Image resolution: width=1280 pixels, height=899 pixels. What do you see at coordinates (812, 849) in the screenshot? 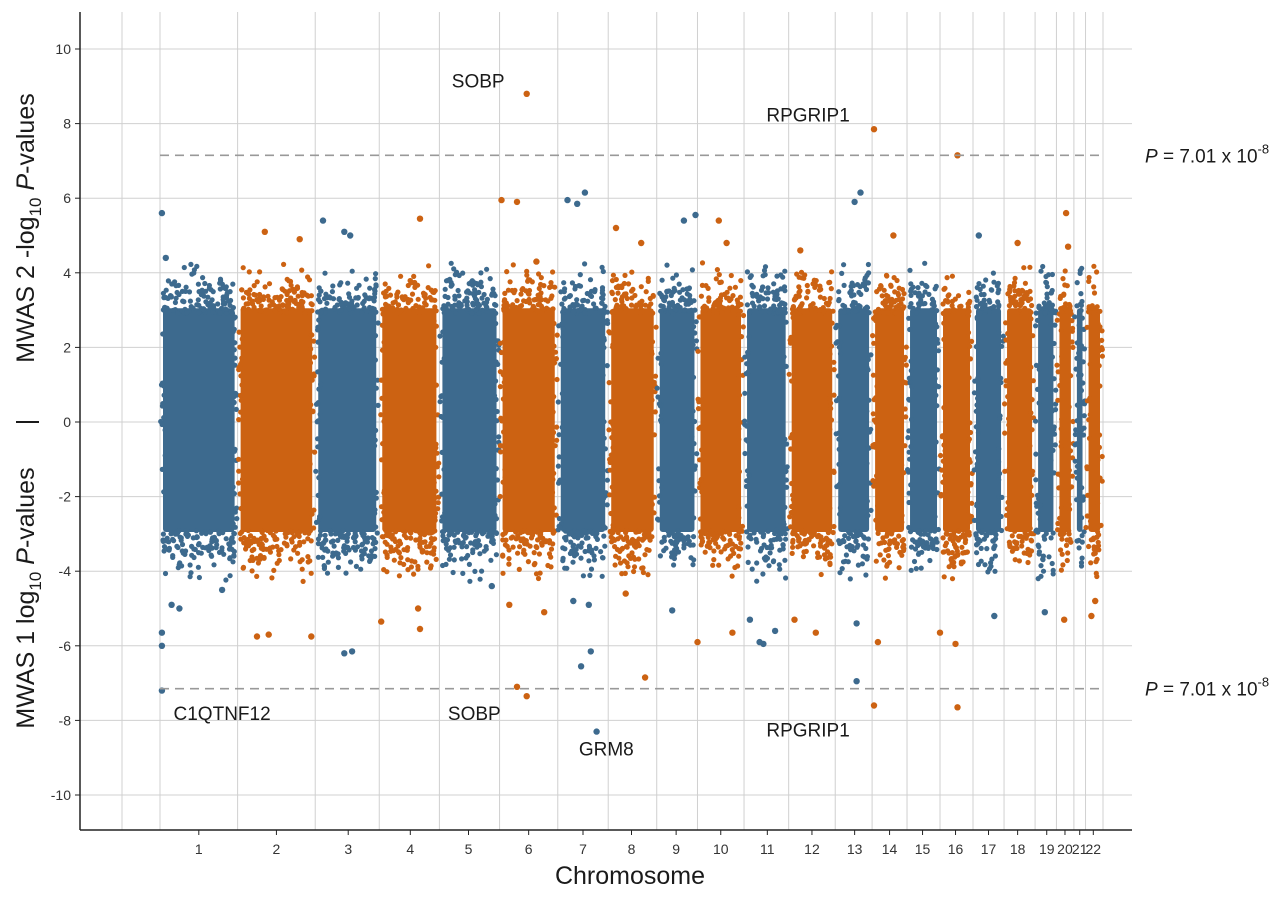
I see `x-tick-label: 12` at bounding box center [812, 849].